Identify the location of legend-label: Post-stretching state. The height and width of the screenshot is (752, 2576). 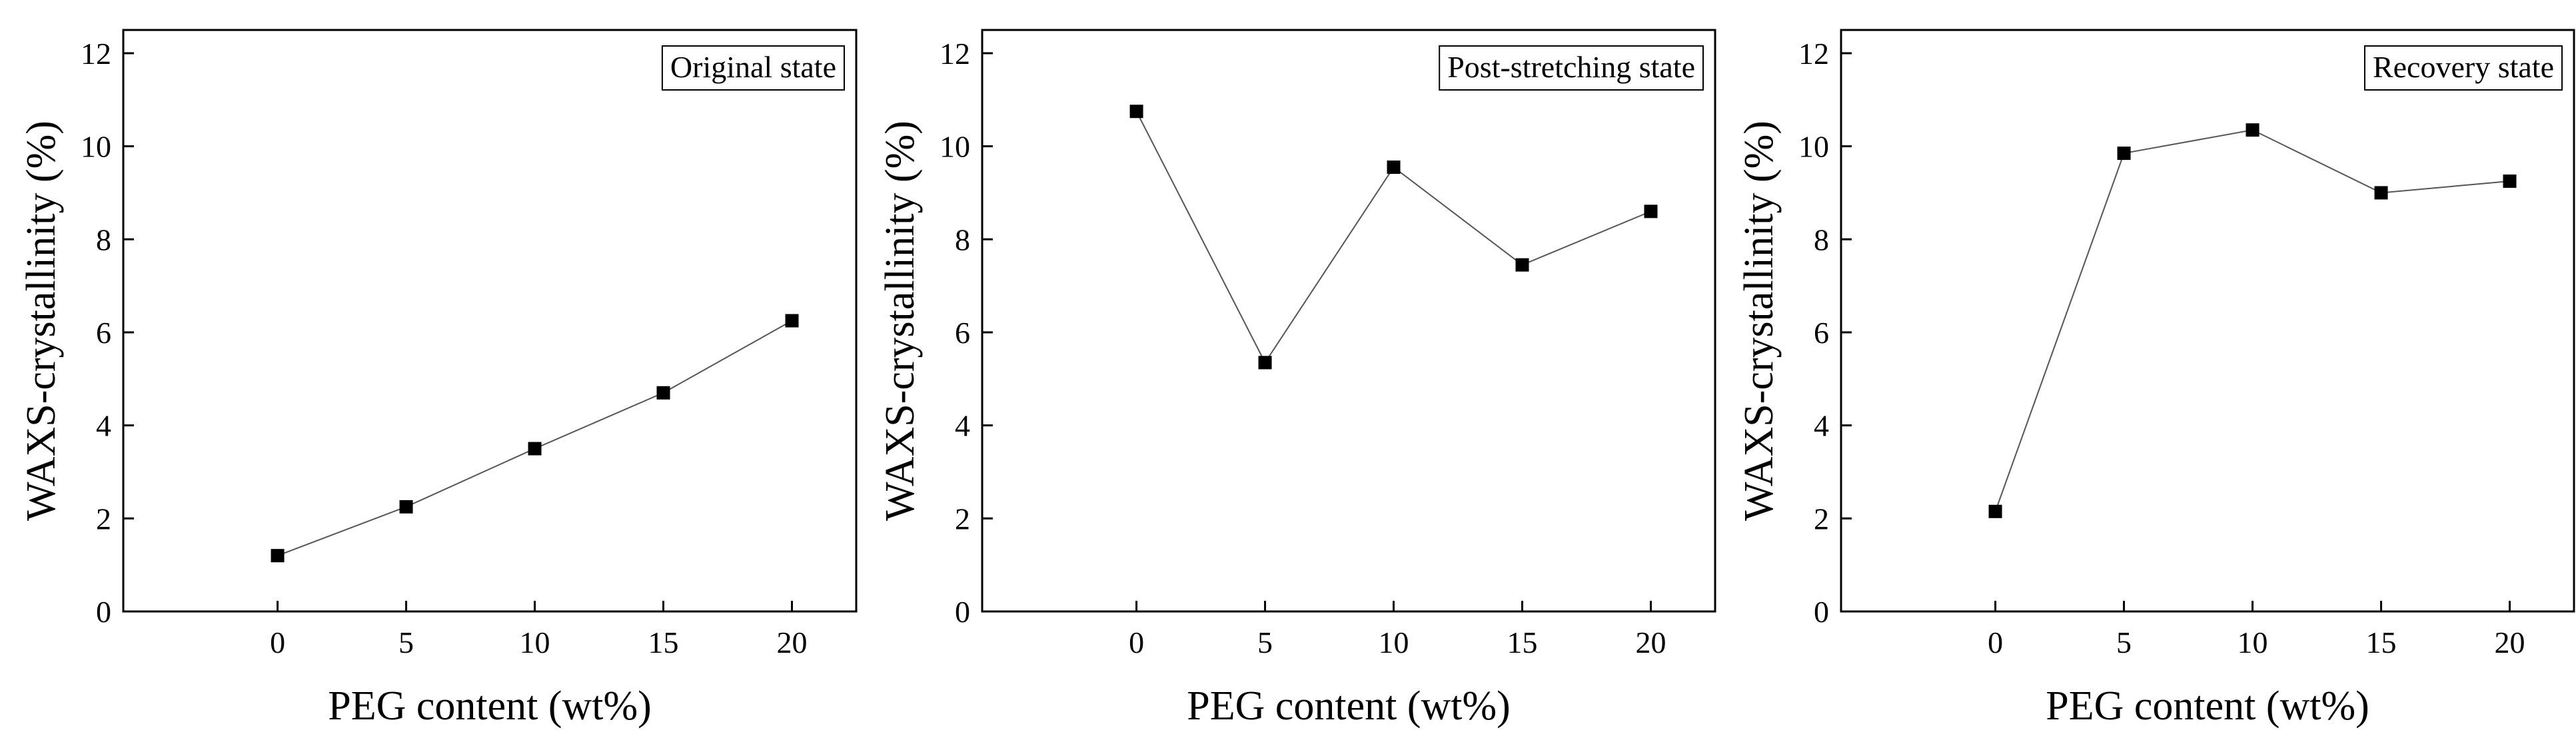
(1571, 67).